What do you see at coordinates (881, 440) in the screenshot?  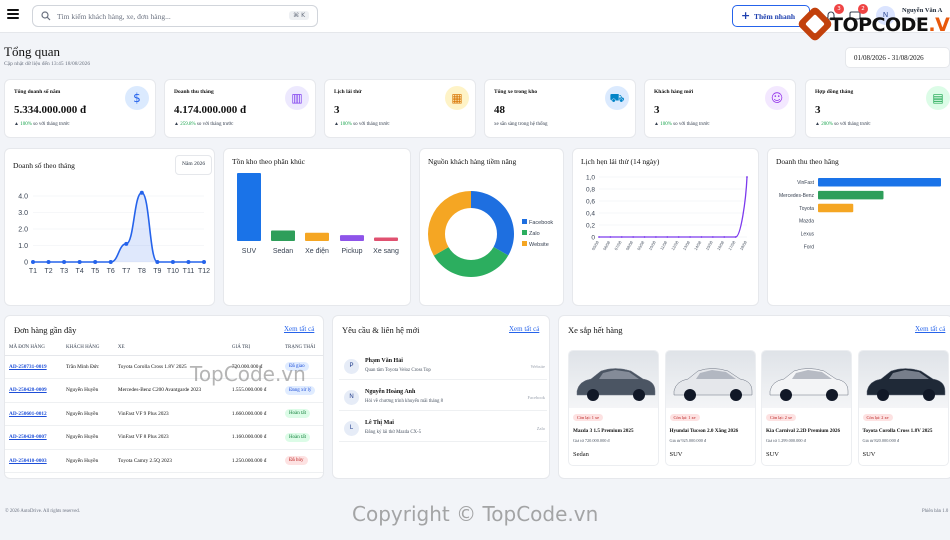 I see `car-price: Giá từ 820.000.000 đ` at bounding box center [881, 440].